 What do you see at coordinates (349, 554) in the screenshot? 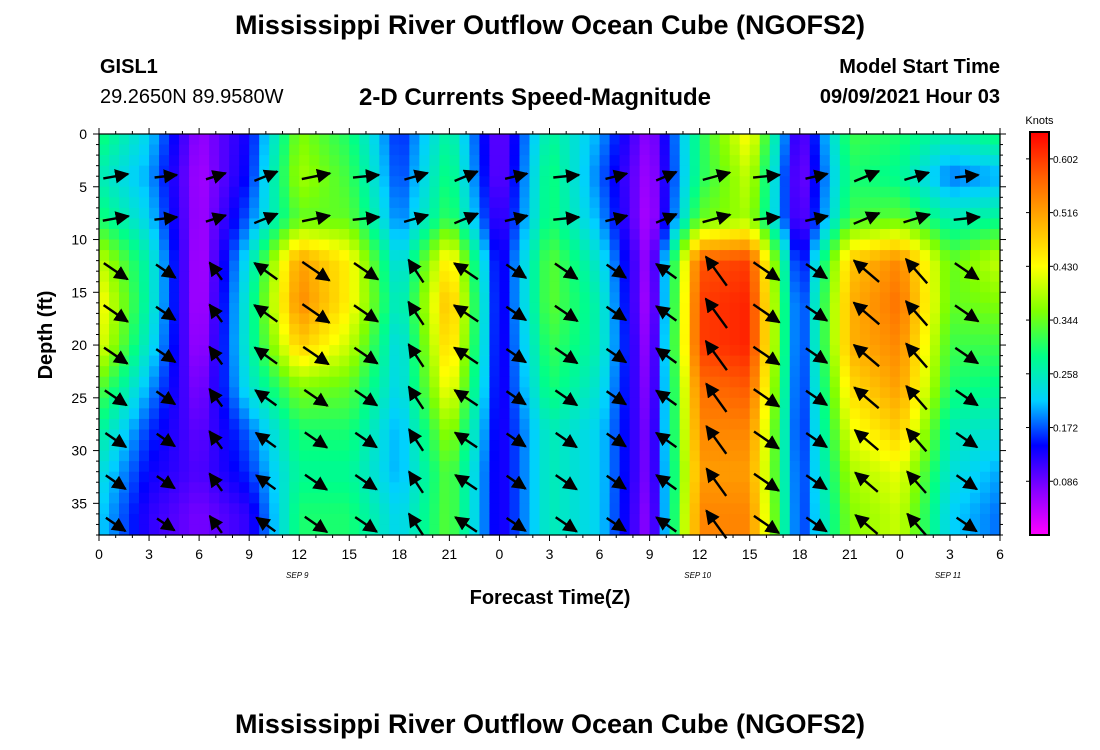
I see `x-tick-label: 15` at bounding box center [349, 554].